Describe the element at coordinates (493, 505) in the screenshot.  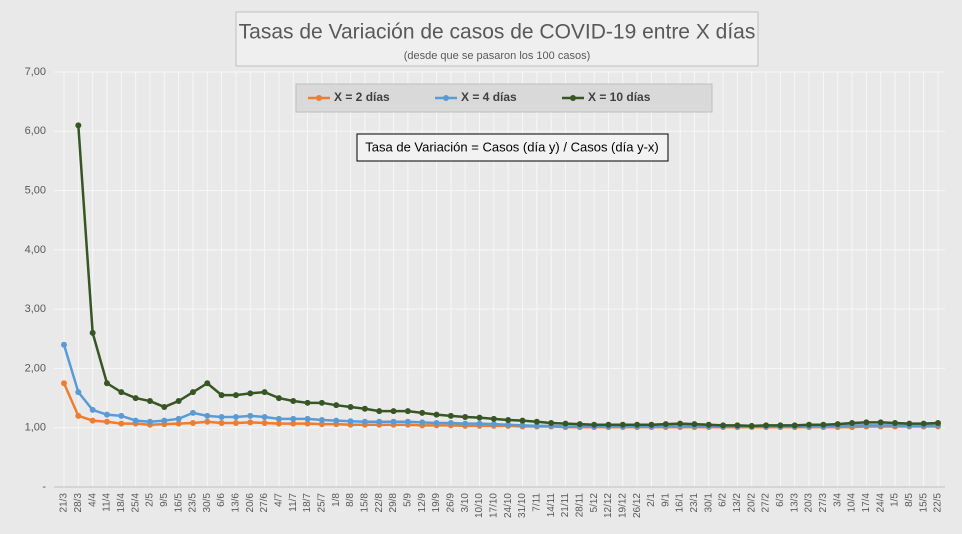
I see `x-tick-label: 17/10` at that location.